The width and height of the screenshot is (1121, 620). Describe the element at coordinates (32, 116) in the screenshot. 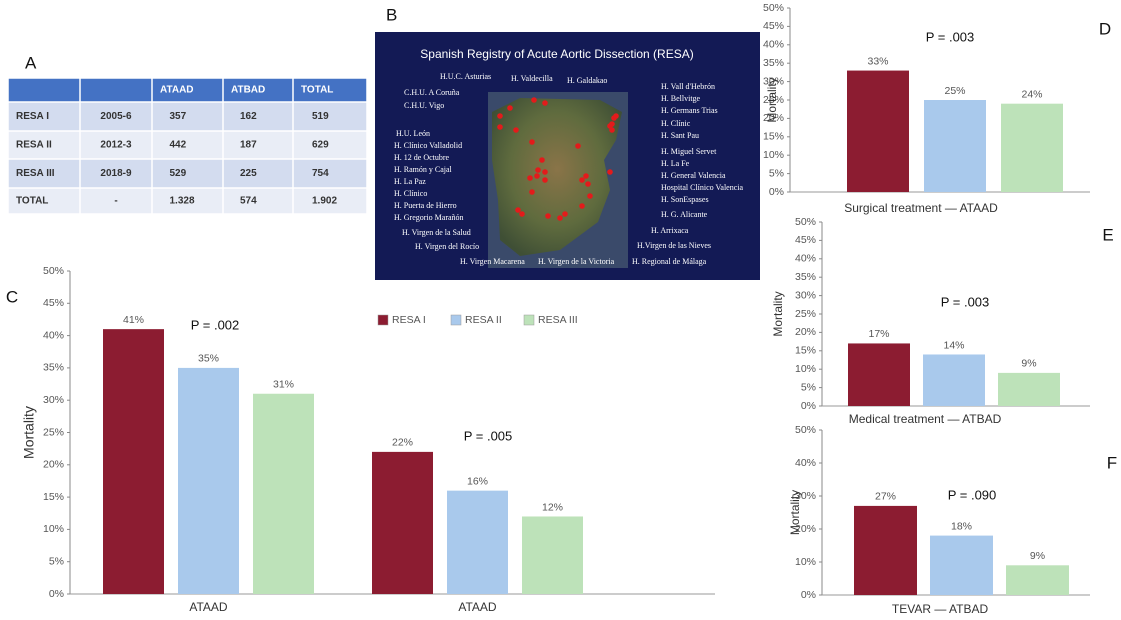

I see `table-cell: RESA I` at that location.